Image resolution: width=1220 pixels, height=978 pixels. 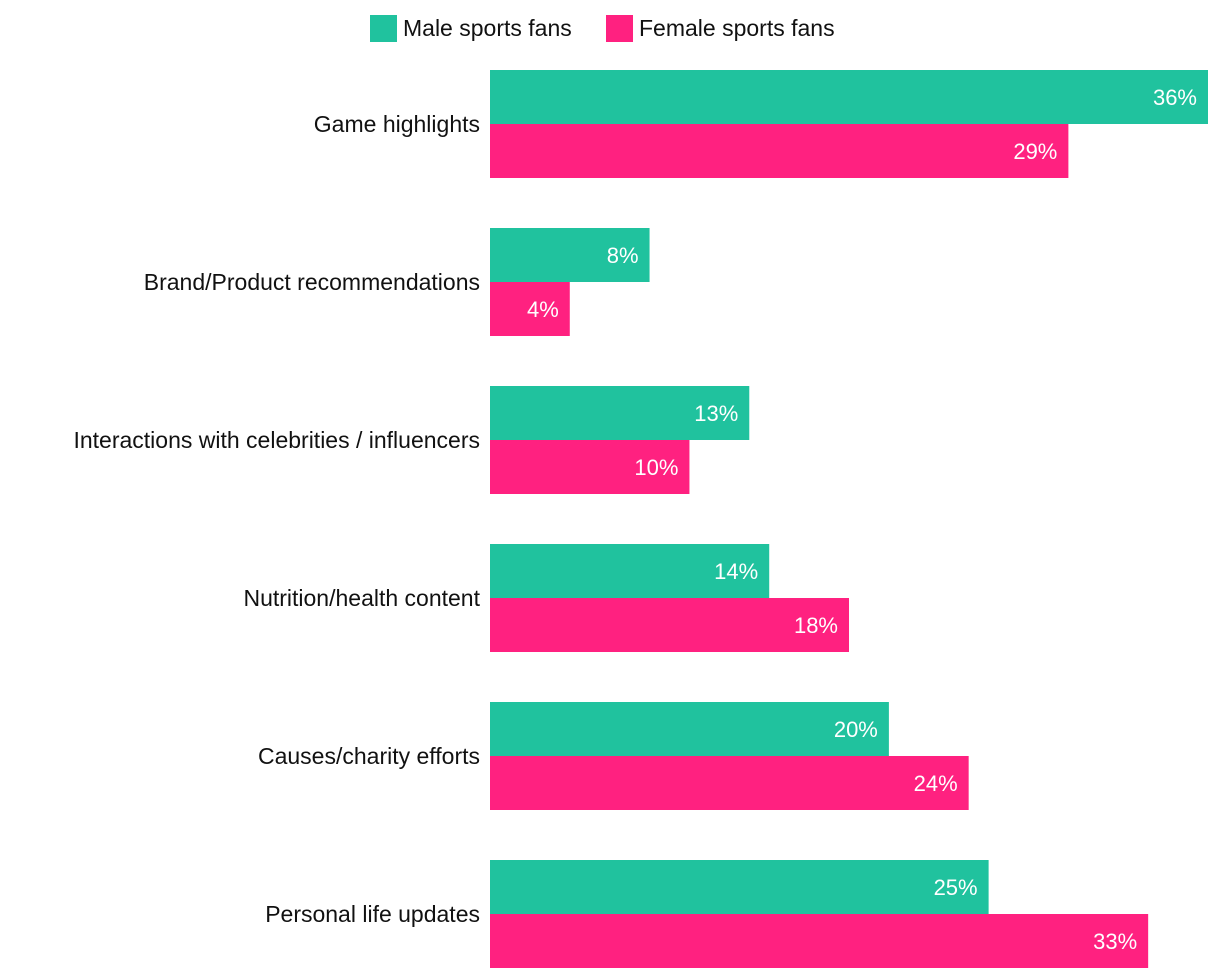 What do you see at coordinates (1115, 941) in the screenshot?
I see `female-value-label: 33%` at bounding box center [1115, 941].